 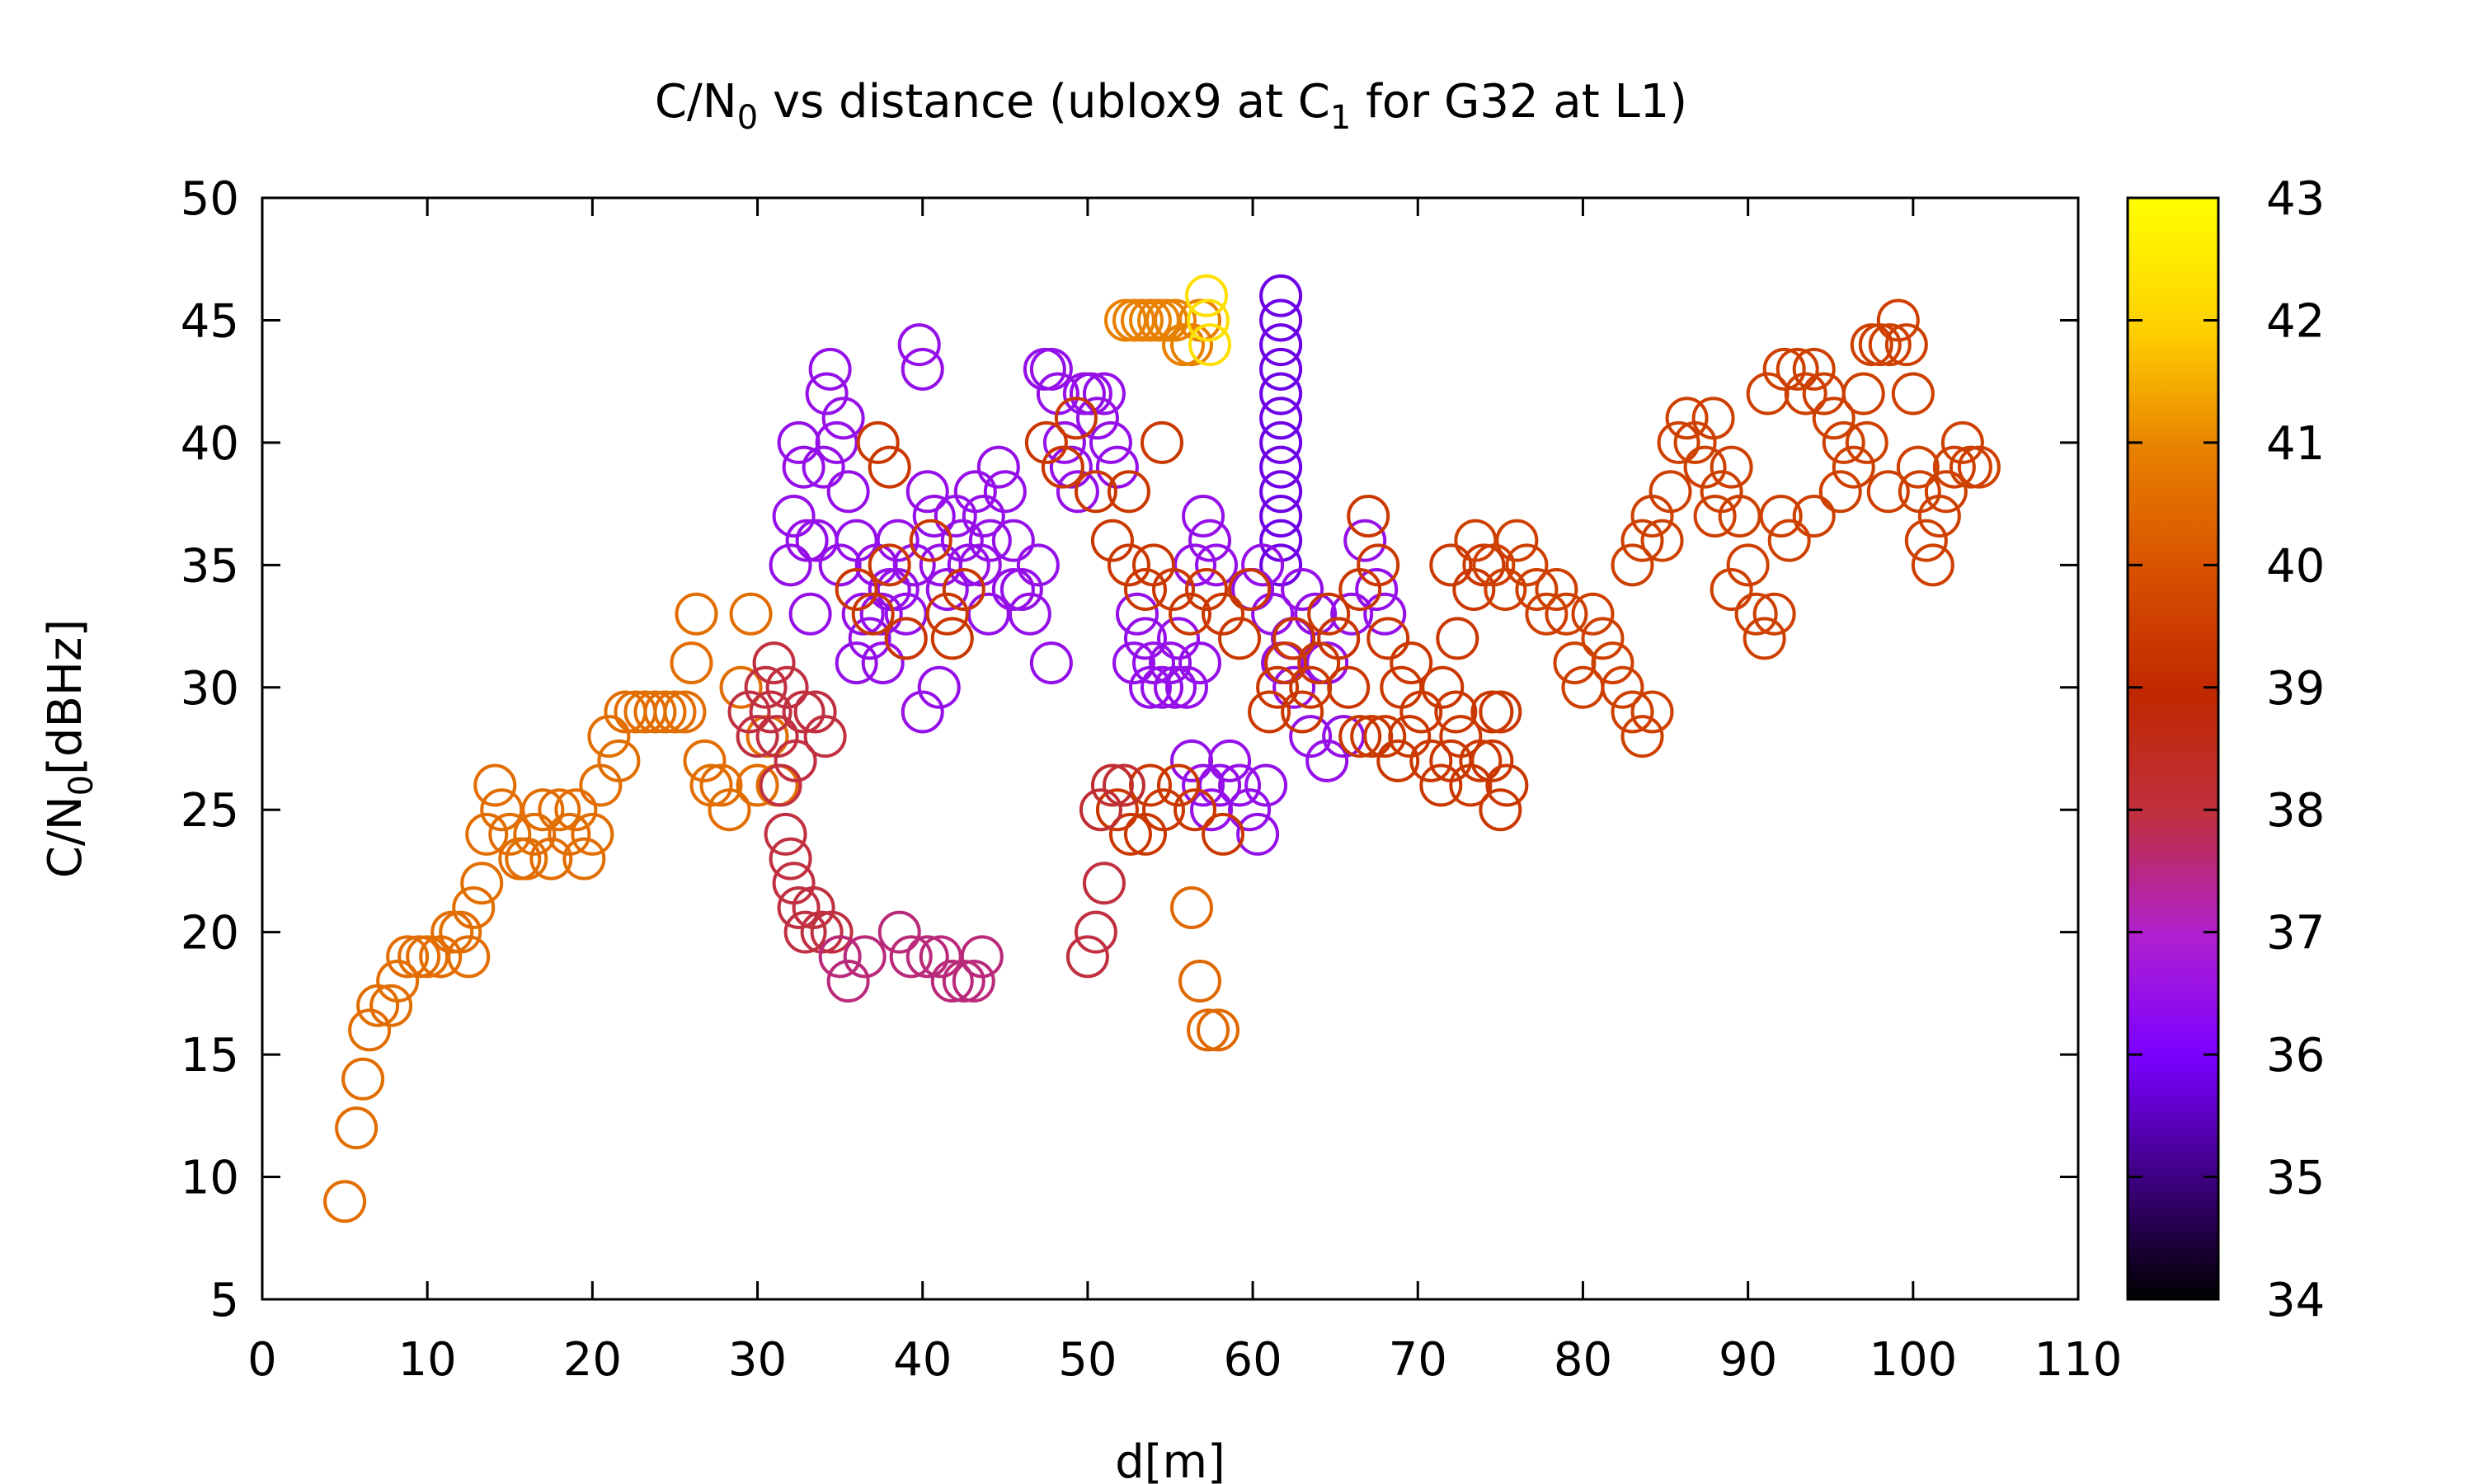 What do you see at coordinates (1418, 1360) in the screenshot?
I see `x-tick-label: 70` at bounding box center [1418, 1360].